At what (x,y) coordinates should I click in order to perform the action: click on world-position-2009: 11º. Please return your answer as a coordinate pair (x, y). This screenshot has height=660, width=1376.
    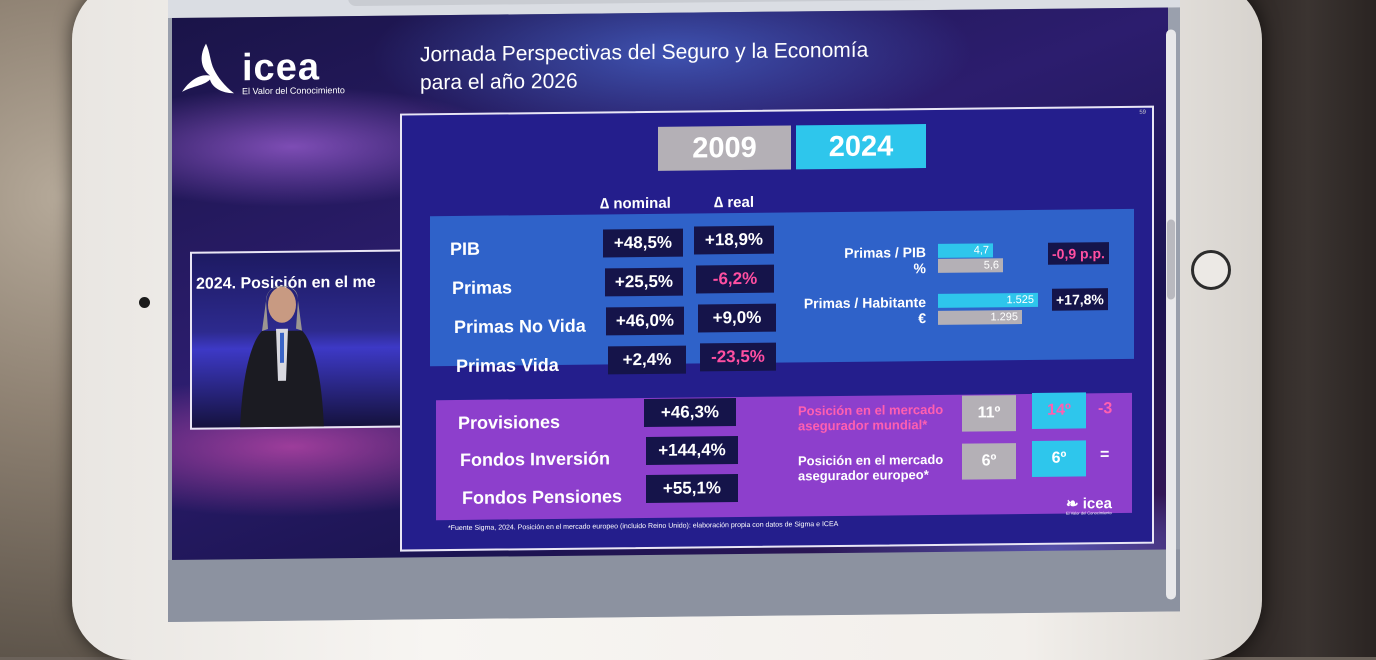
    Looking at the image, I should click on (989, 413).